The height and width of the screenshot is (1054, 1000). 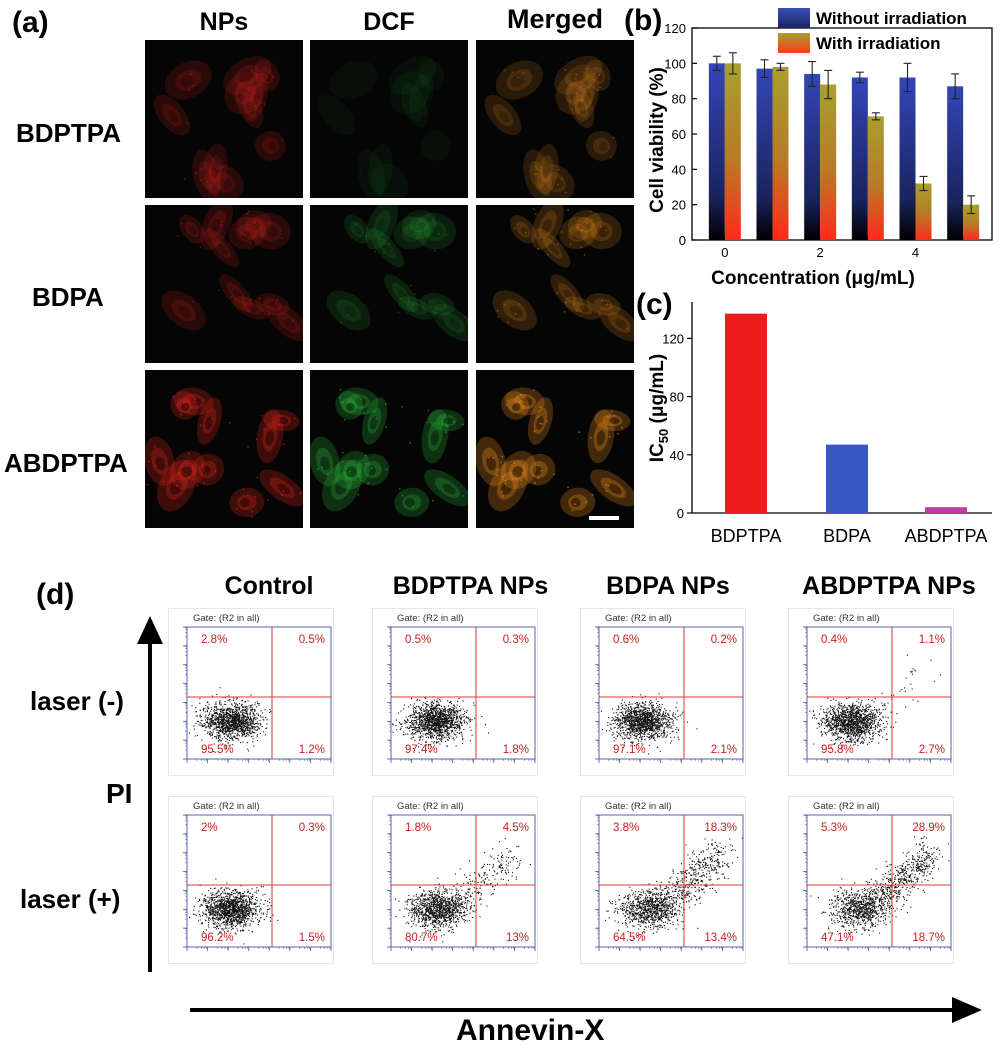 I want to click on row-label-bdptpa: BDPTPA, so click(x=68, y=133).